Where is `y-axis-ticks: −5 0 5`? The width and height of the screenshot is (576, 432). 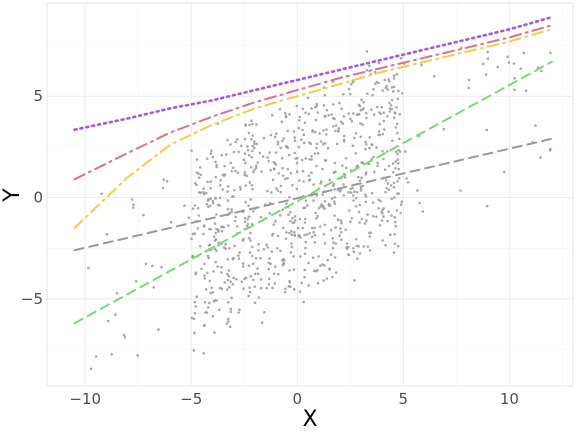 y-axis-ticks: −5 0 5 is located at coordinates (32, 197).